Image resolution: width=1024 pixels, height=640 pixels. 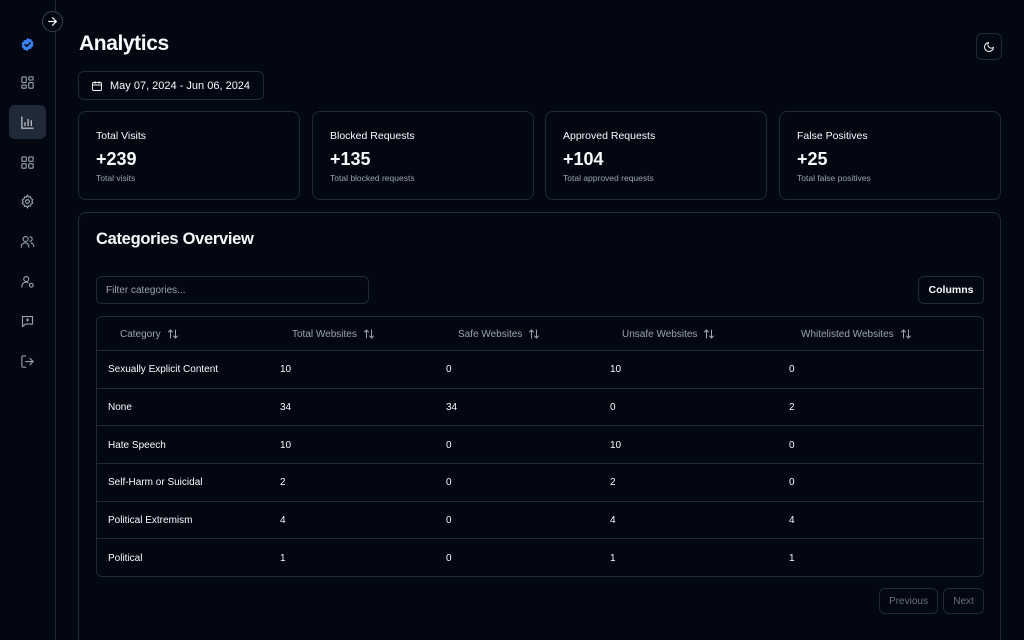 I want to click on column-header-label: Unsafe Websites, so click(x=660, y=334).